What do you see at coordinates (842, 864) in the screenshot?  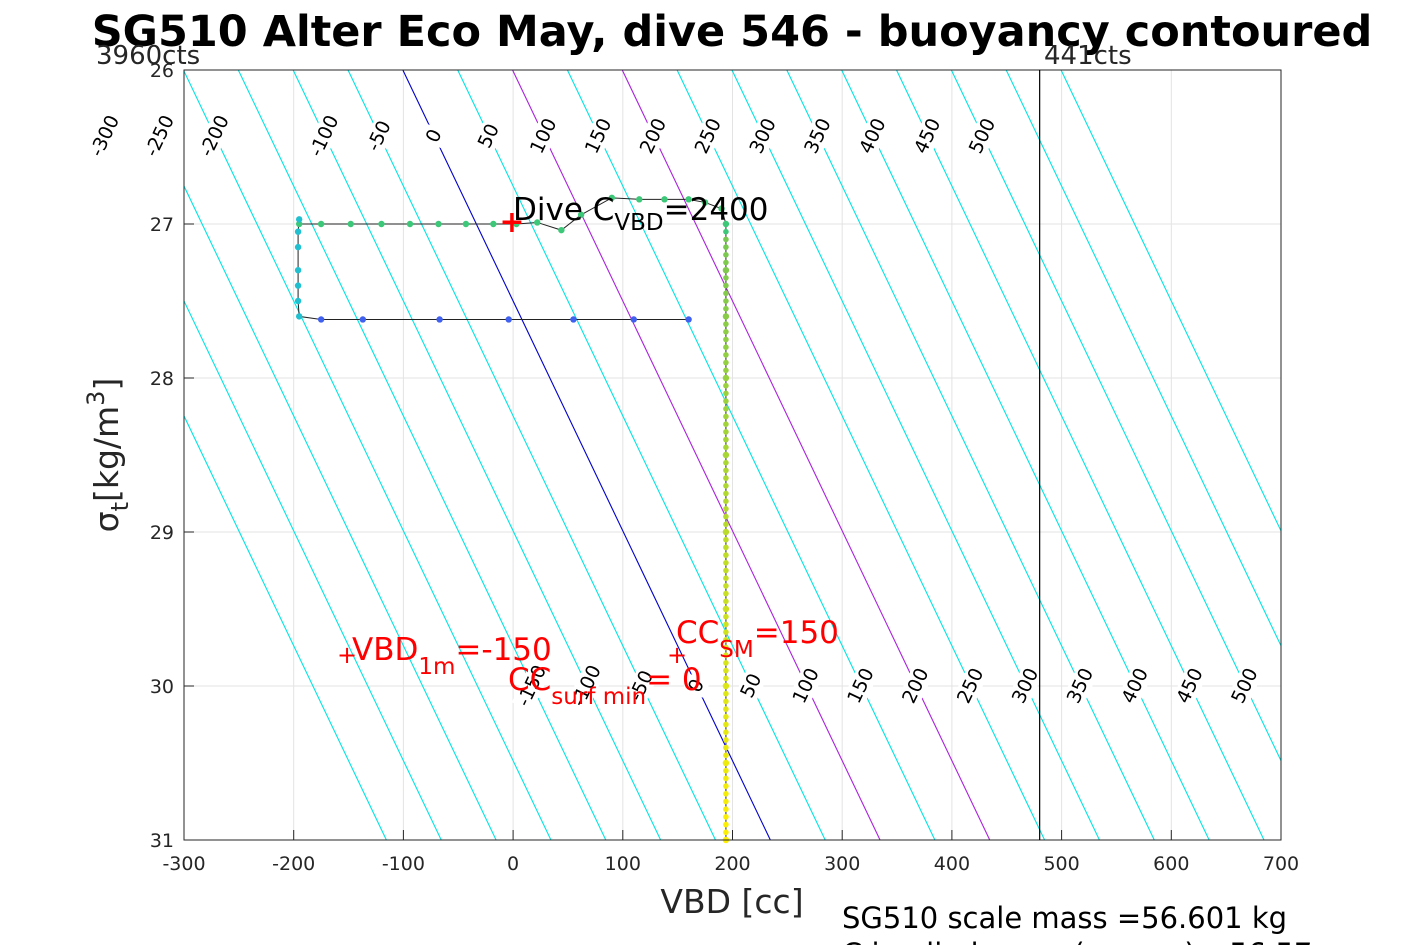 I see `x-tick-label: 300` at bounding box center [842, 864].